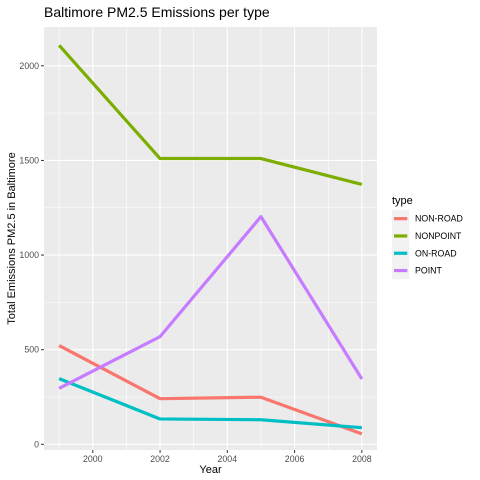 The height and width of the screenshot is (480, 480). Describe the element at coordinates (210, 403) in the screenshot. I see `series-line-on-road` at that location.